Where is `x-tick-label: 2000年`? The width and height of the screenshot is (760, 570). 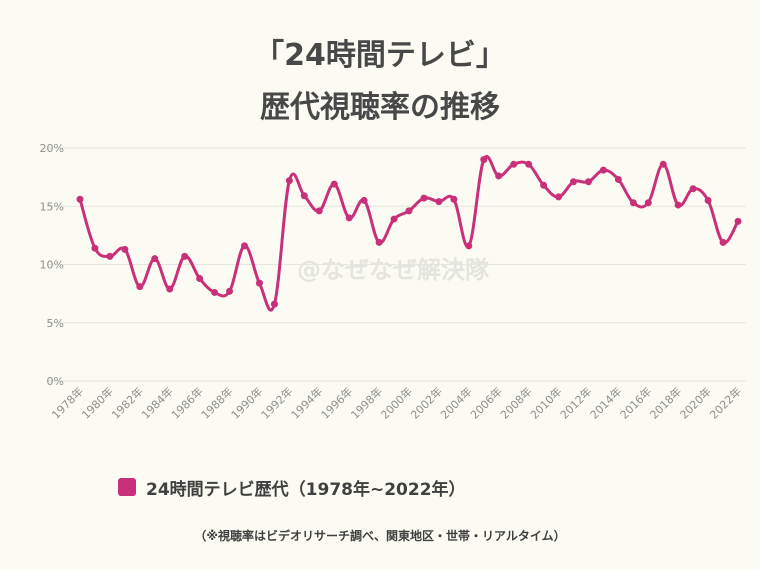 x-tick-label: 2000年 is located at coordinates (396, 402).